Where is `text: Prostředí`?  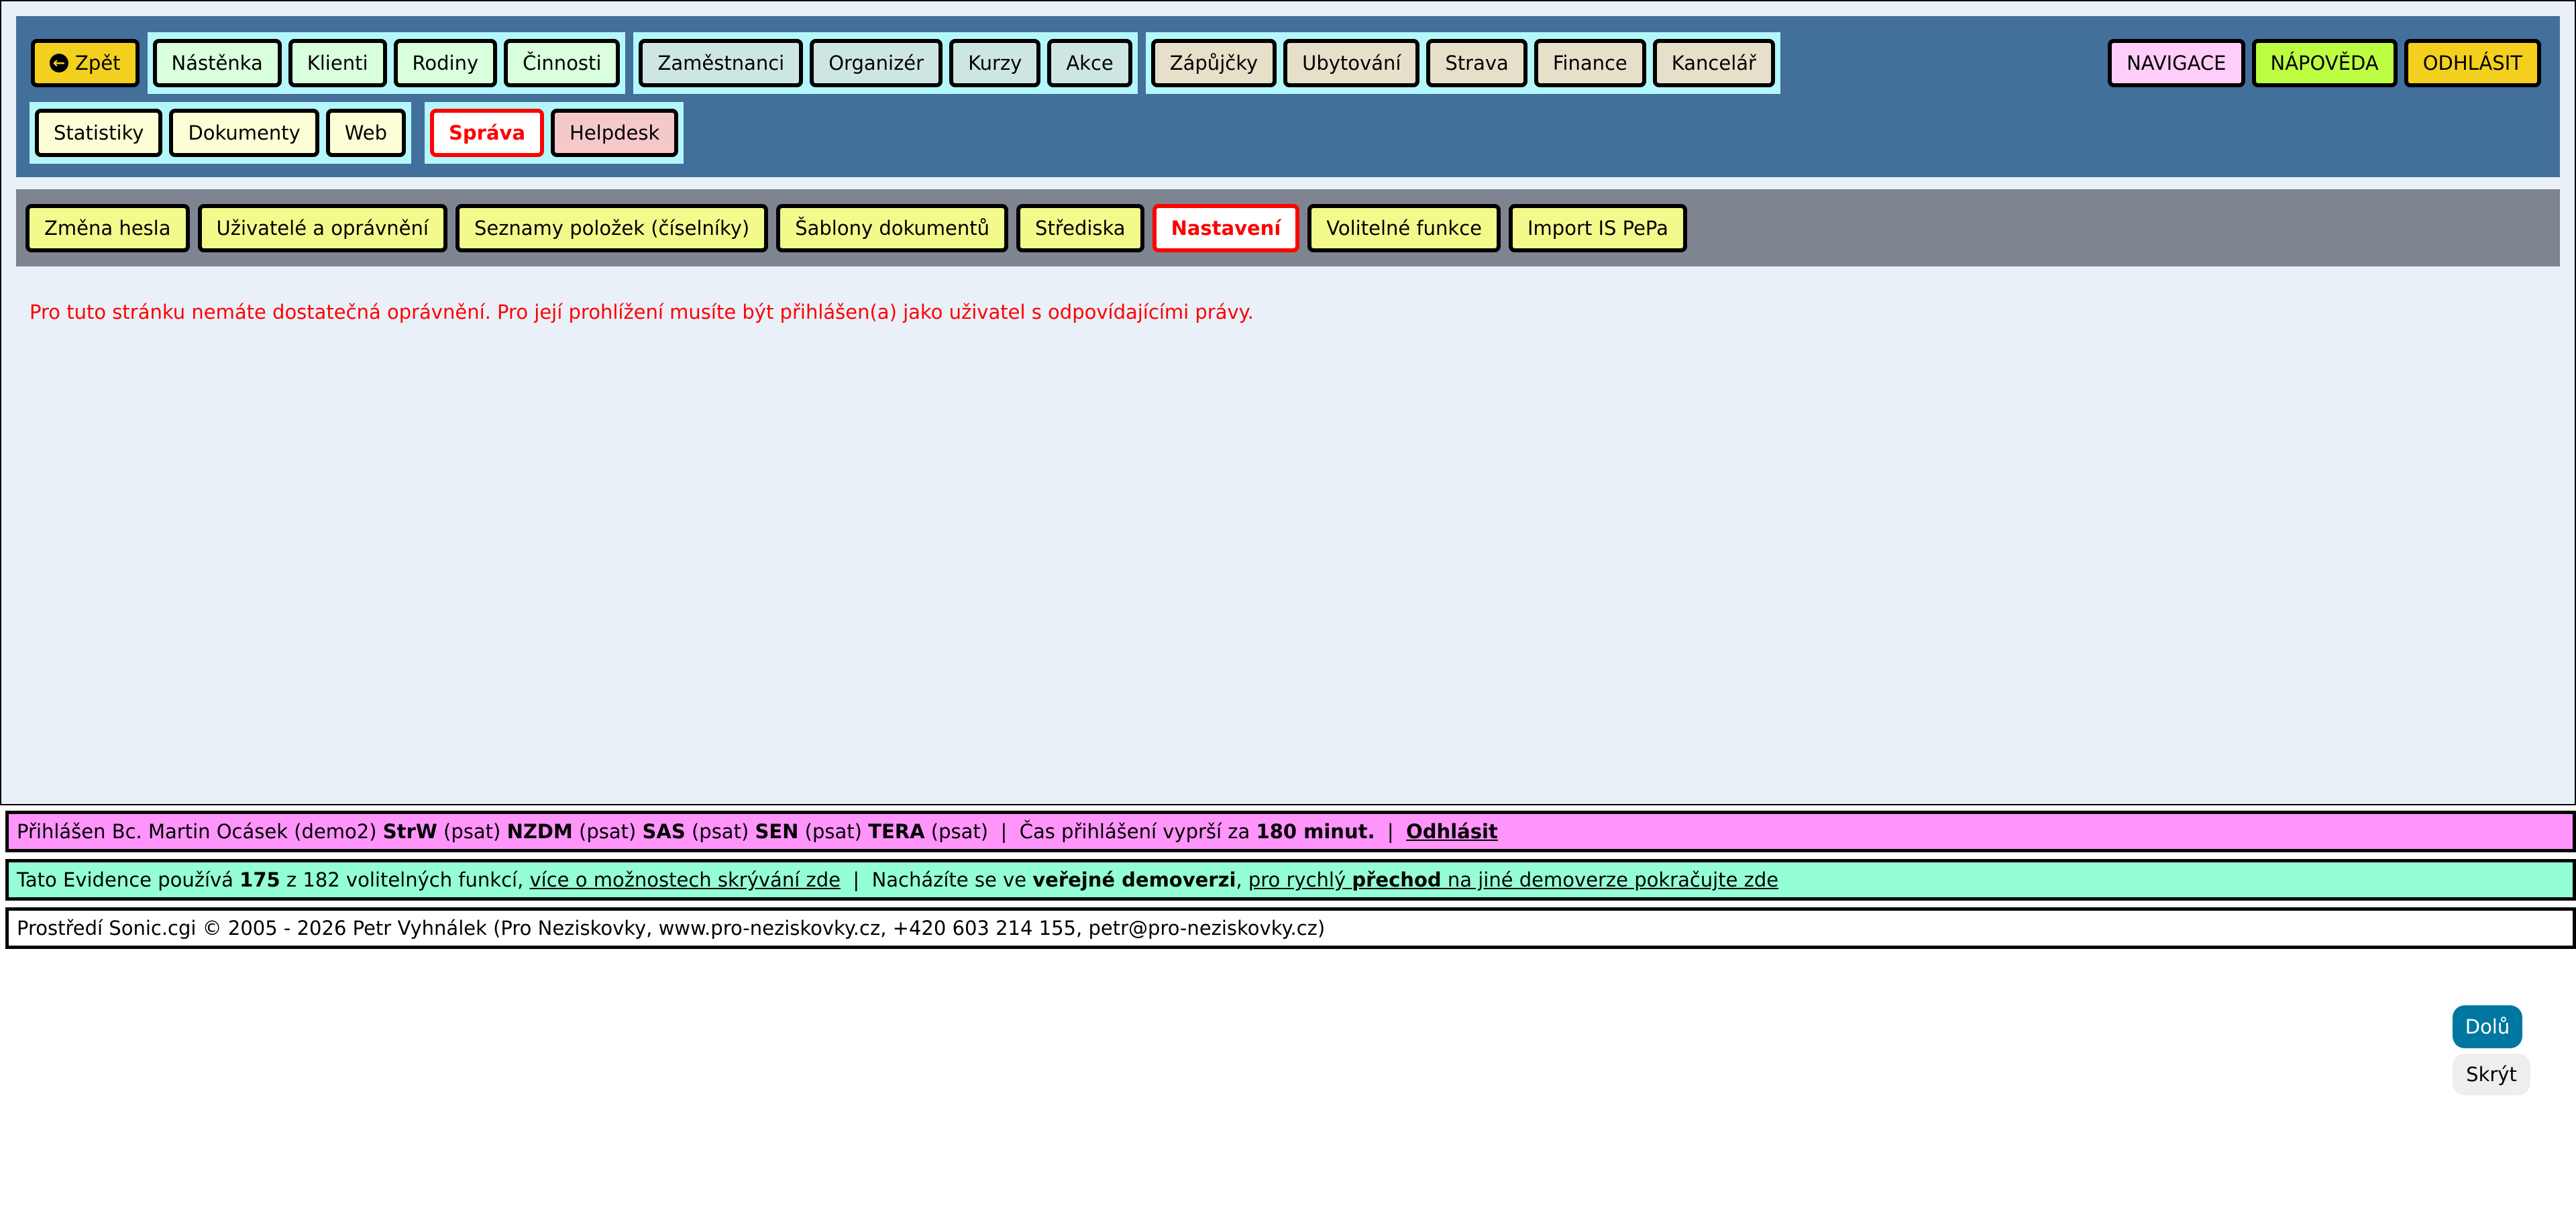 text: Prostředí is located at coordinates (63, 929).